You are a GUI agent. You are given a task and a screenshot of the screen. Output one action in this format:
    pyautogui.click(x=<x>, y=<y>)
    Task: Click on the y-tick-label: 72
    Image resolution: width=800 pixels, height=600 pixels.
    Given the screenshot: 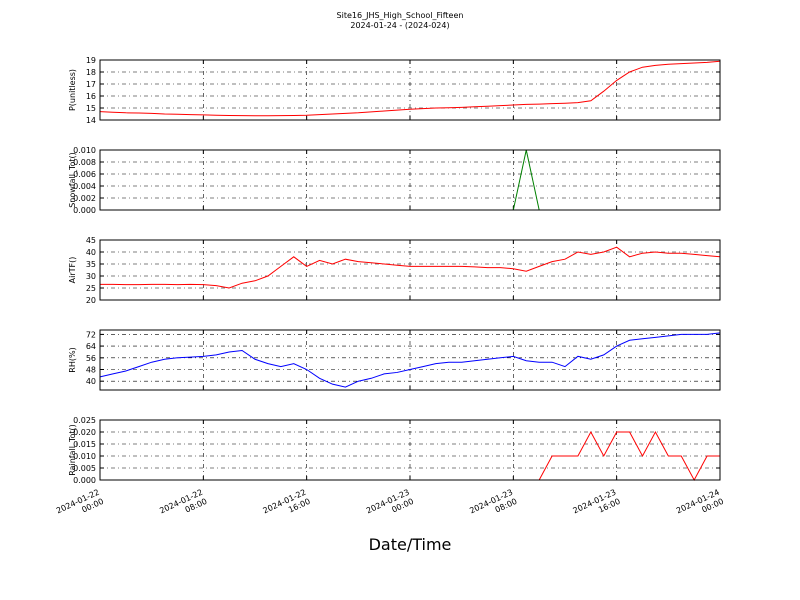 What is the action you would take?
    pyautogui.click(x=91, y=334)
    